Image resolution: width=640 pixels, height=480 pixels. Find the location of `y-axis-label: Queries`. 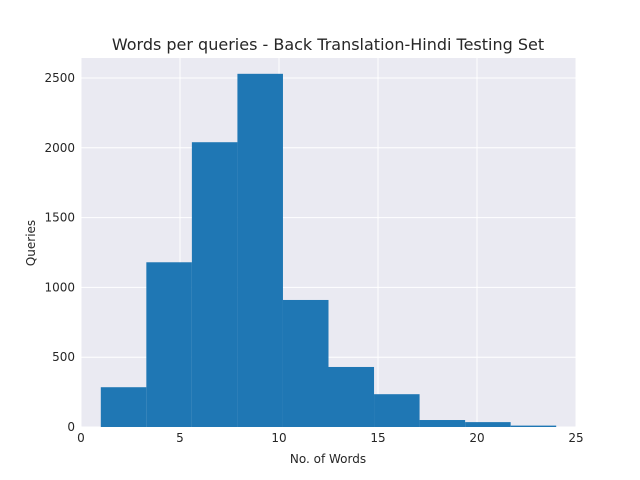

y-axis-label: Queries is located at coordinates (31, 243).